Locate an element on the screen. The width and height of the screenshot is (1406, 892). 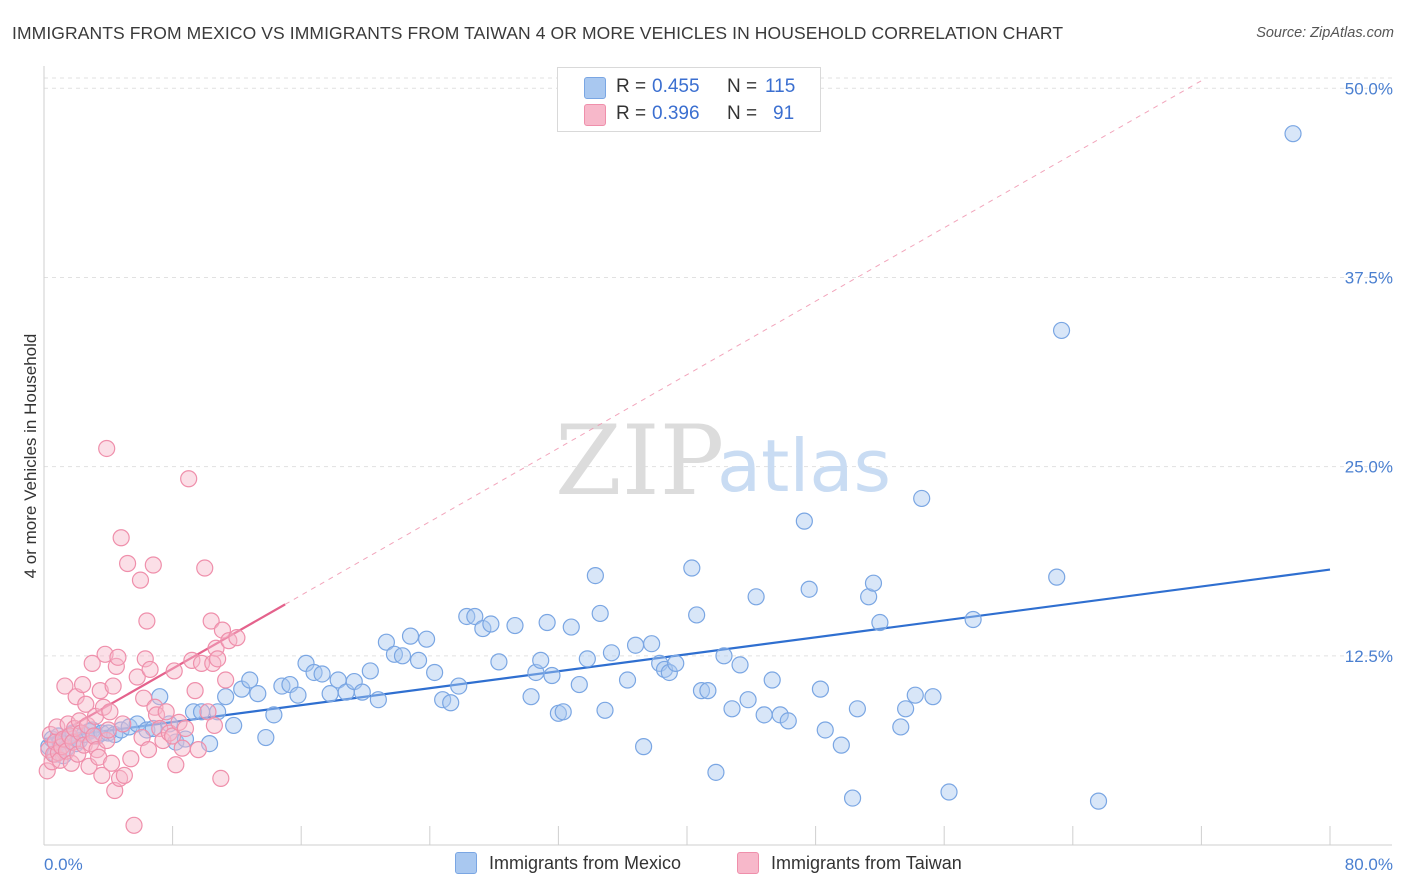
legend-swatch-mexico is located at coordinates (595, 88).